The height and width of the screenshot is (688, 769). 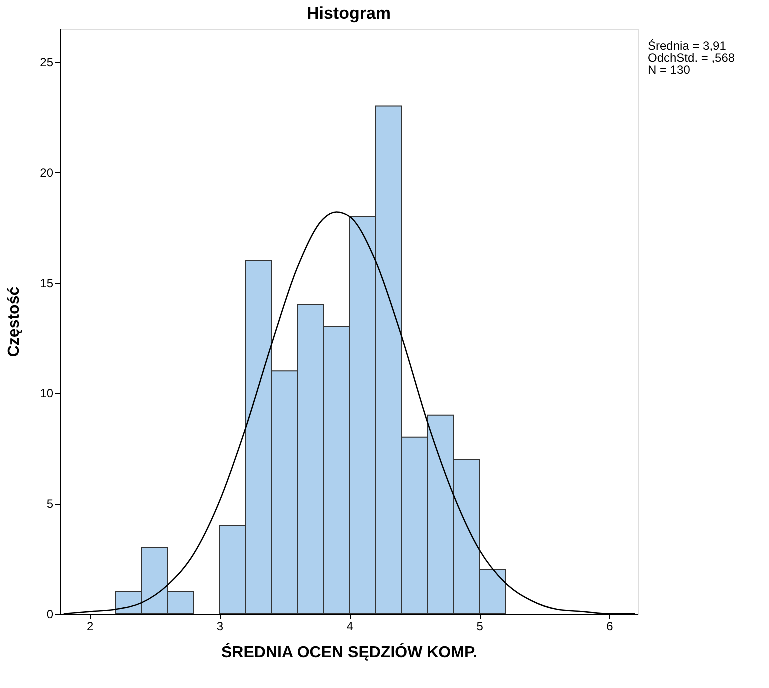 What do you see at coordinates (350, 627) in the screenshot?
I see `x-tick-label: 4` at bounding box center [350, 627].